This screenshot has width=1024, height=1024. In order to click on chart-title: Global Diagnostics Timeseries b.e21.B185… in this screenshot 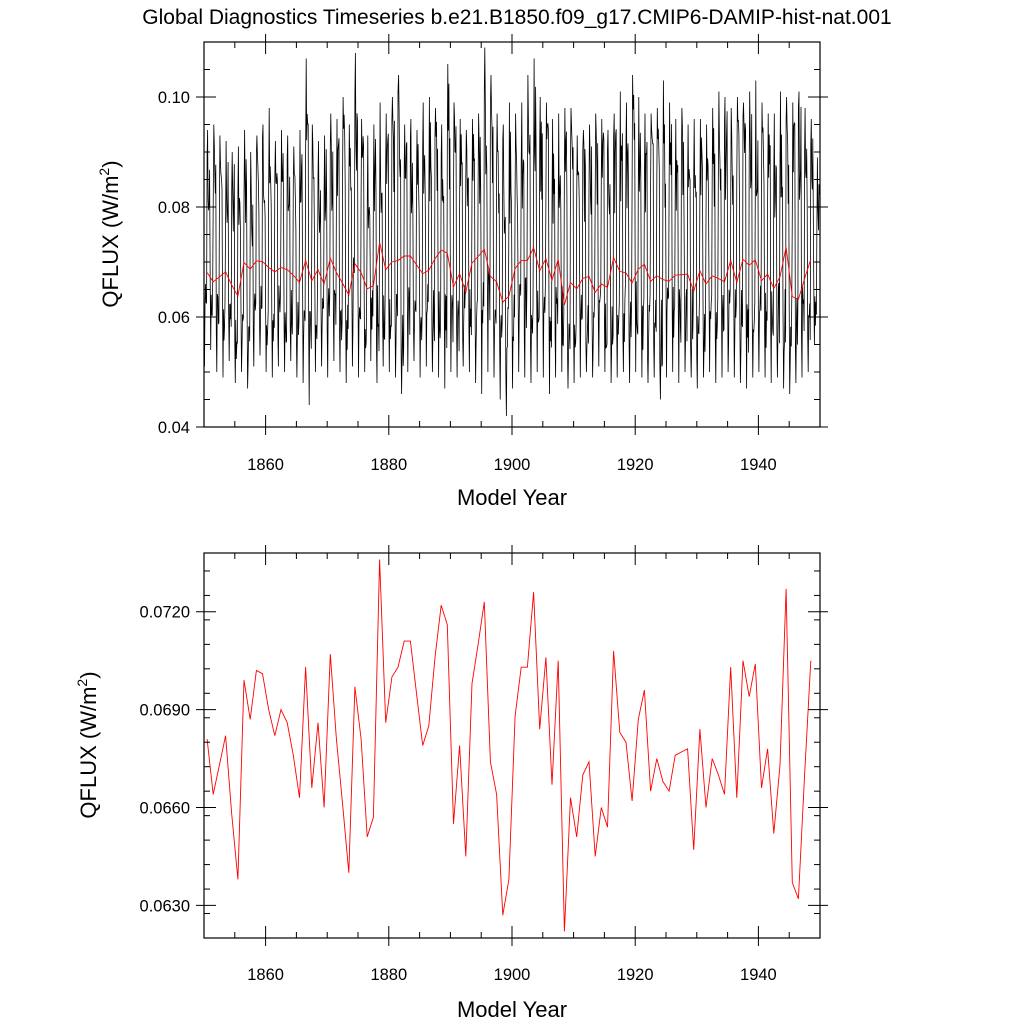, I will do `click(516, 17)`.